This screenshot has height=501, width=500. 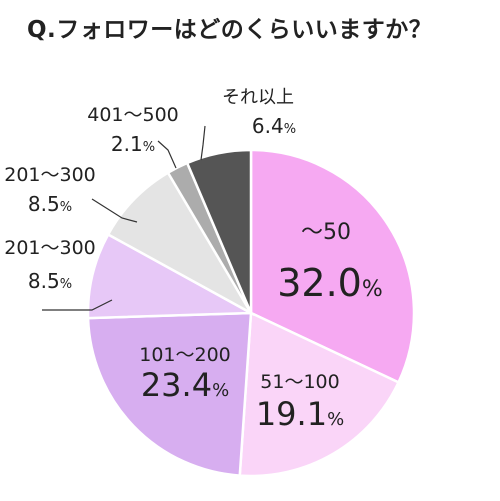 I want to click on slice-percent-2: 23.4%, so click(x=185, y=385).